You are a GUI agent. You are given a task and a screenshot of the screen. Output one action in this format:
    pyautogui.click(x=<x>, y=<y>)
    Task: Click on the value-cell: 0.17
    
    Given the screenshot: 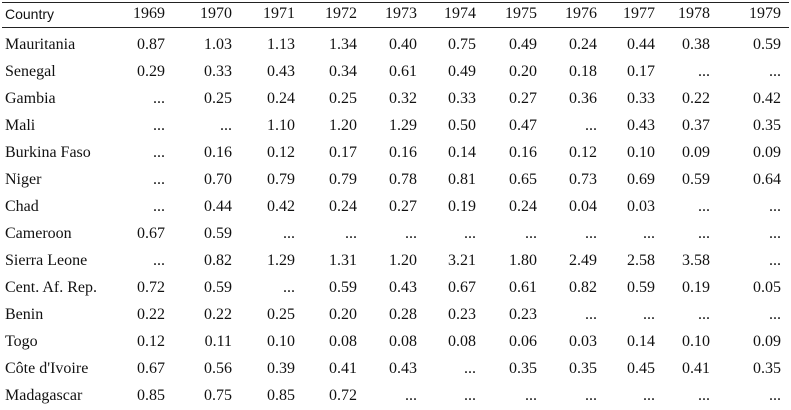 What is the action you would take?
    pyautogui.click(x=343, y=152)
    